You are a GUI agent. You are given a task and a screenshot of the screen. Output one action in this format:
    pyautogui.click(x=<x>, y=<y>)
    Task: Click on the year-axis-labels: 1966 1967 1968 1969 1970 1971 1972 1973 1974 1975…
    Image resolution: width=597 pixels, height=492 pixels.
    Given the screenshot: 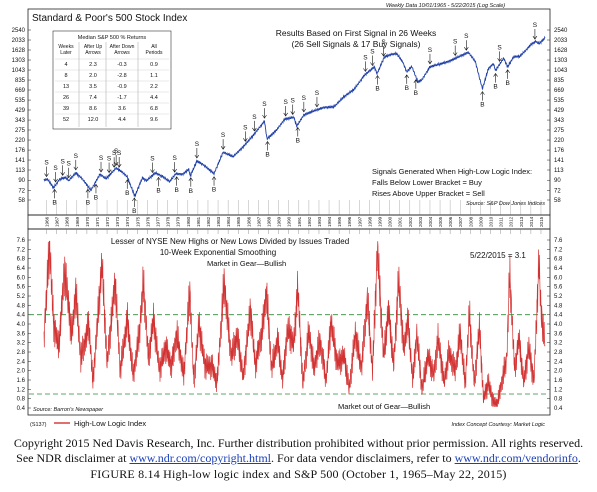 What is the action you would take?
    pyautogui.click(x=294, y=221)
    